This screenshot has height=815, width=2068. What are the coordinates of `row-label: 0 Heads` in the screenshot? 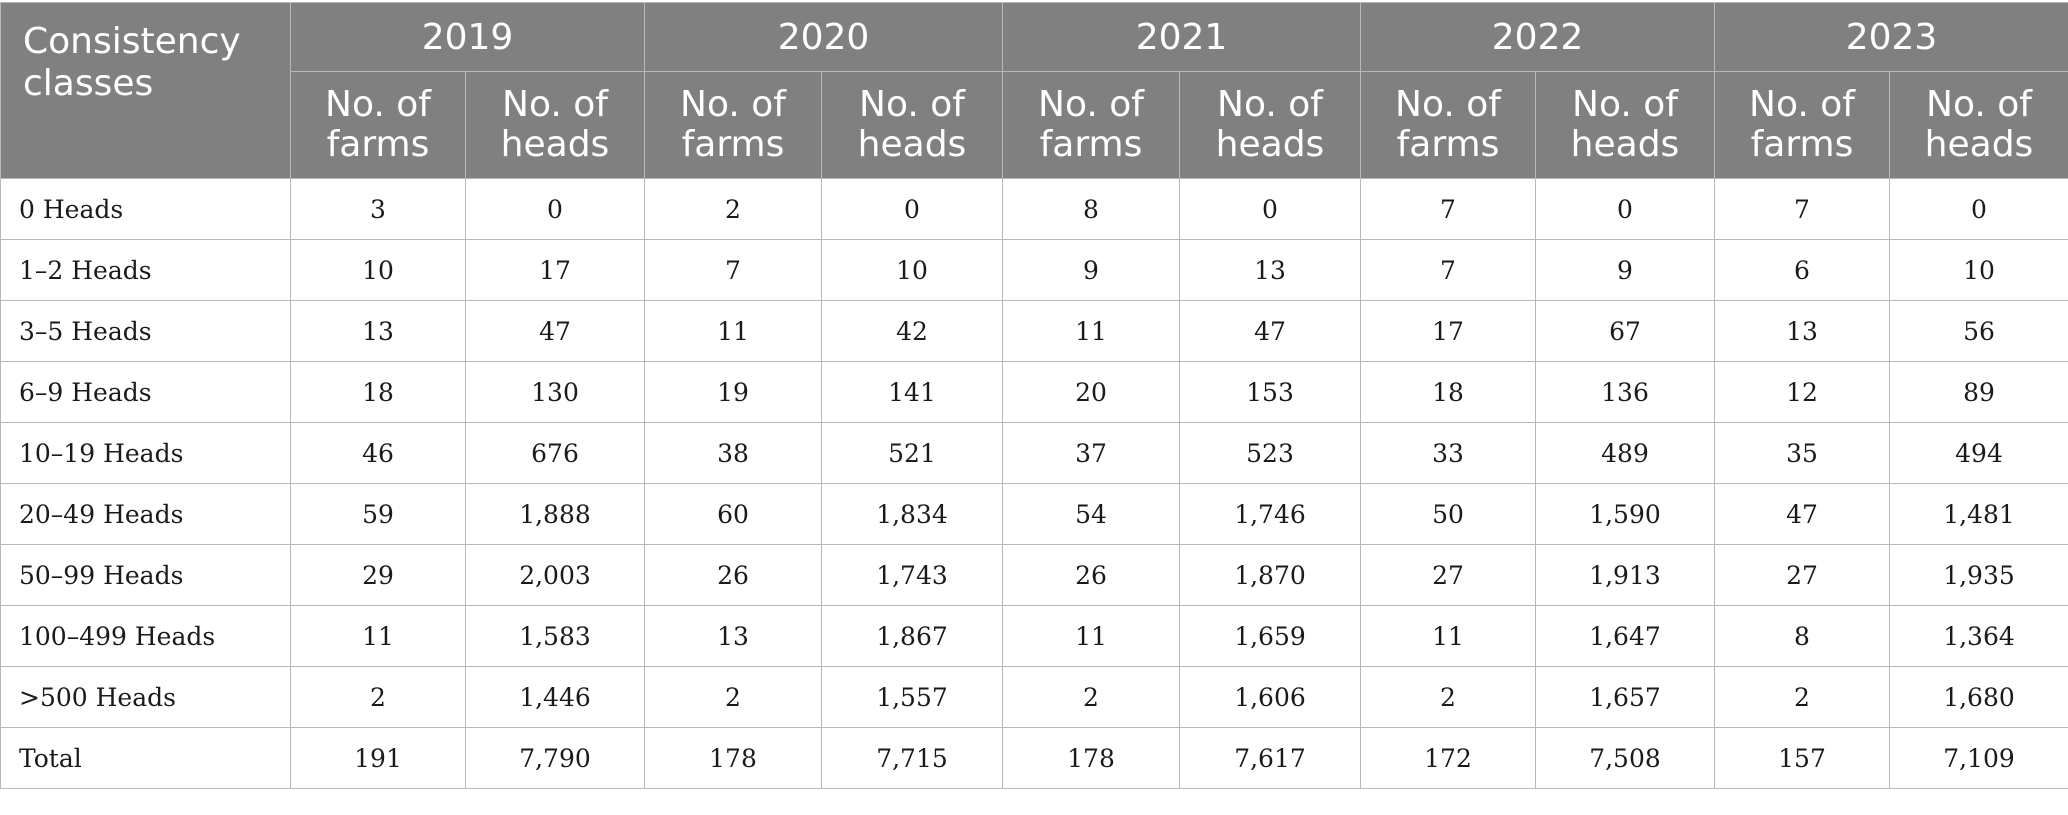 It's located at (145, 209).